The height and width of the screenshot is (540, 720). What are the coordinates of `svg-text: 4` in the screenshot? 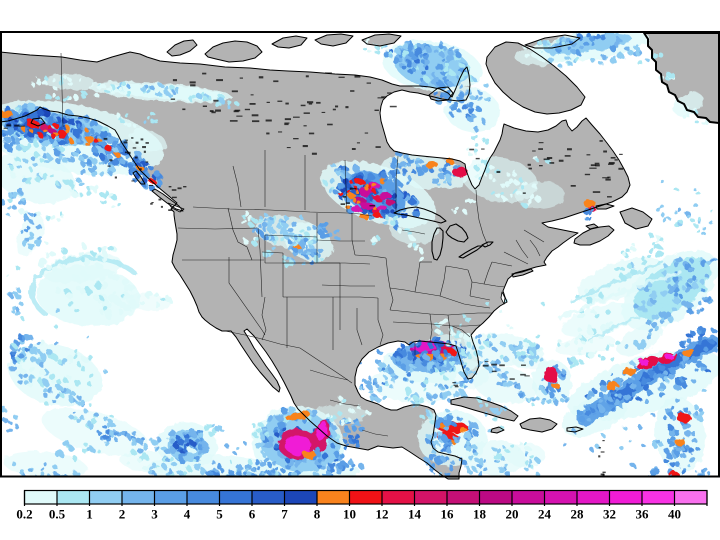 It's located at (187, 514).